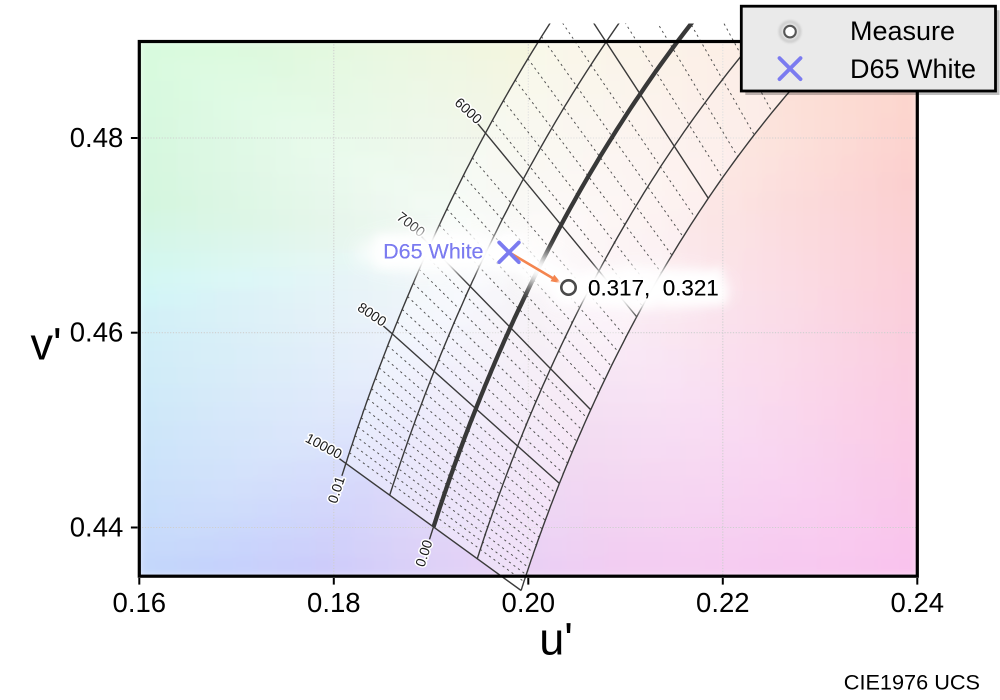 The image size is (1000, 700). What do you see at coordinates (529, 602) in the screenshot?
I see `svg-text: 0.20` at bounding box center [529, 602].